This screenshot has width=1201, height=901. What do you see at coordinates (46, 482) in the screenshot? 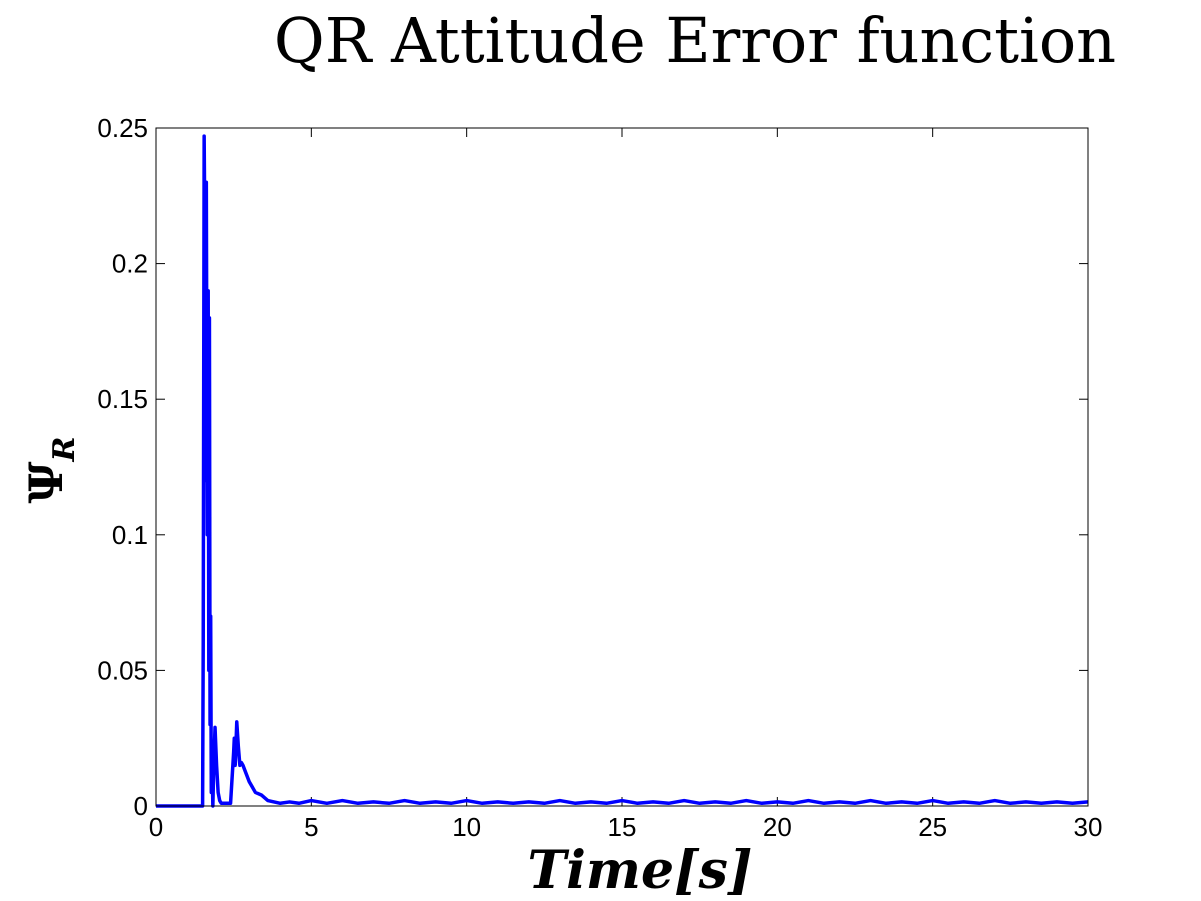
I see `y-axis-label-main: Ψ` at bounding box center [46, 482].